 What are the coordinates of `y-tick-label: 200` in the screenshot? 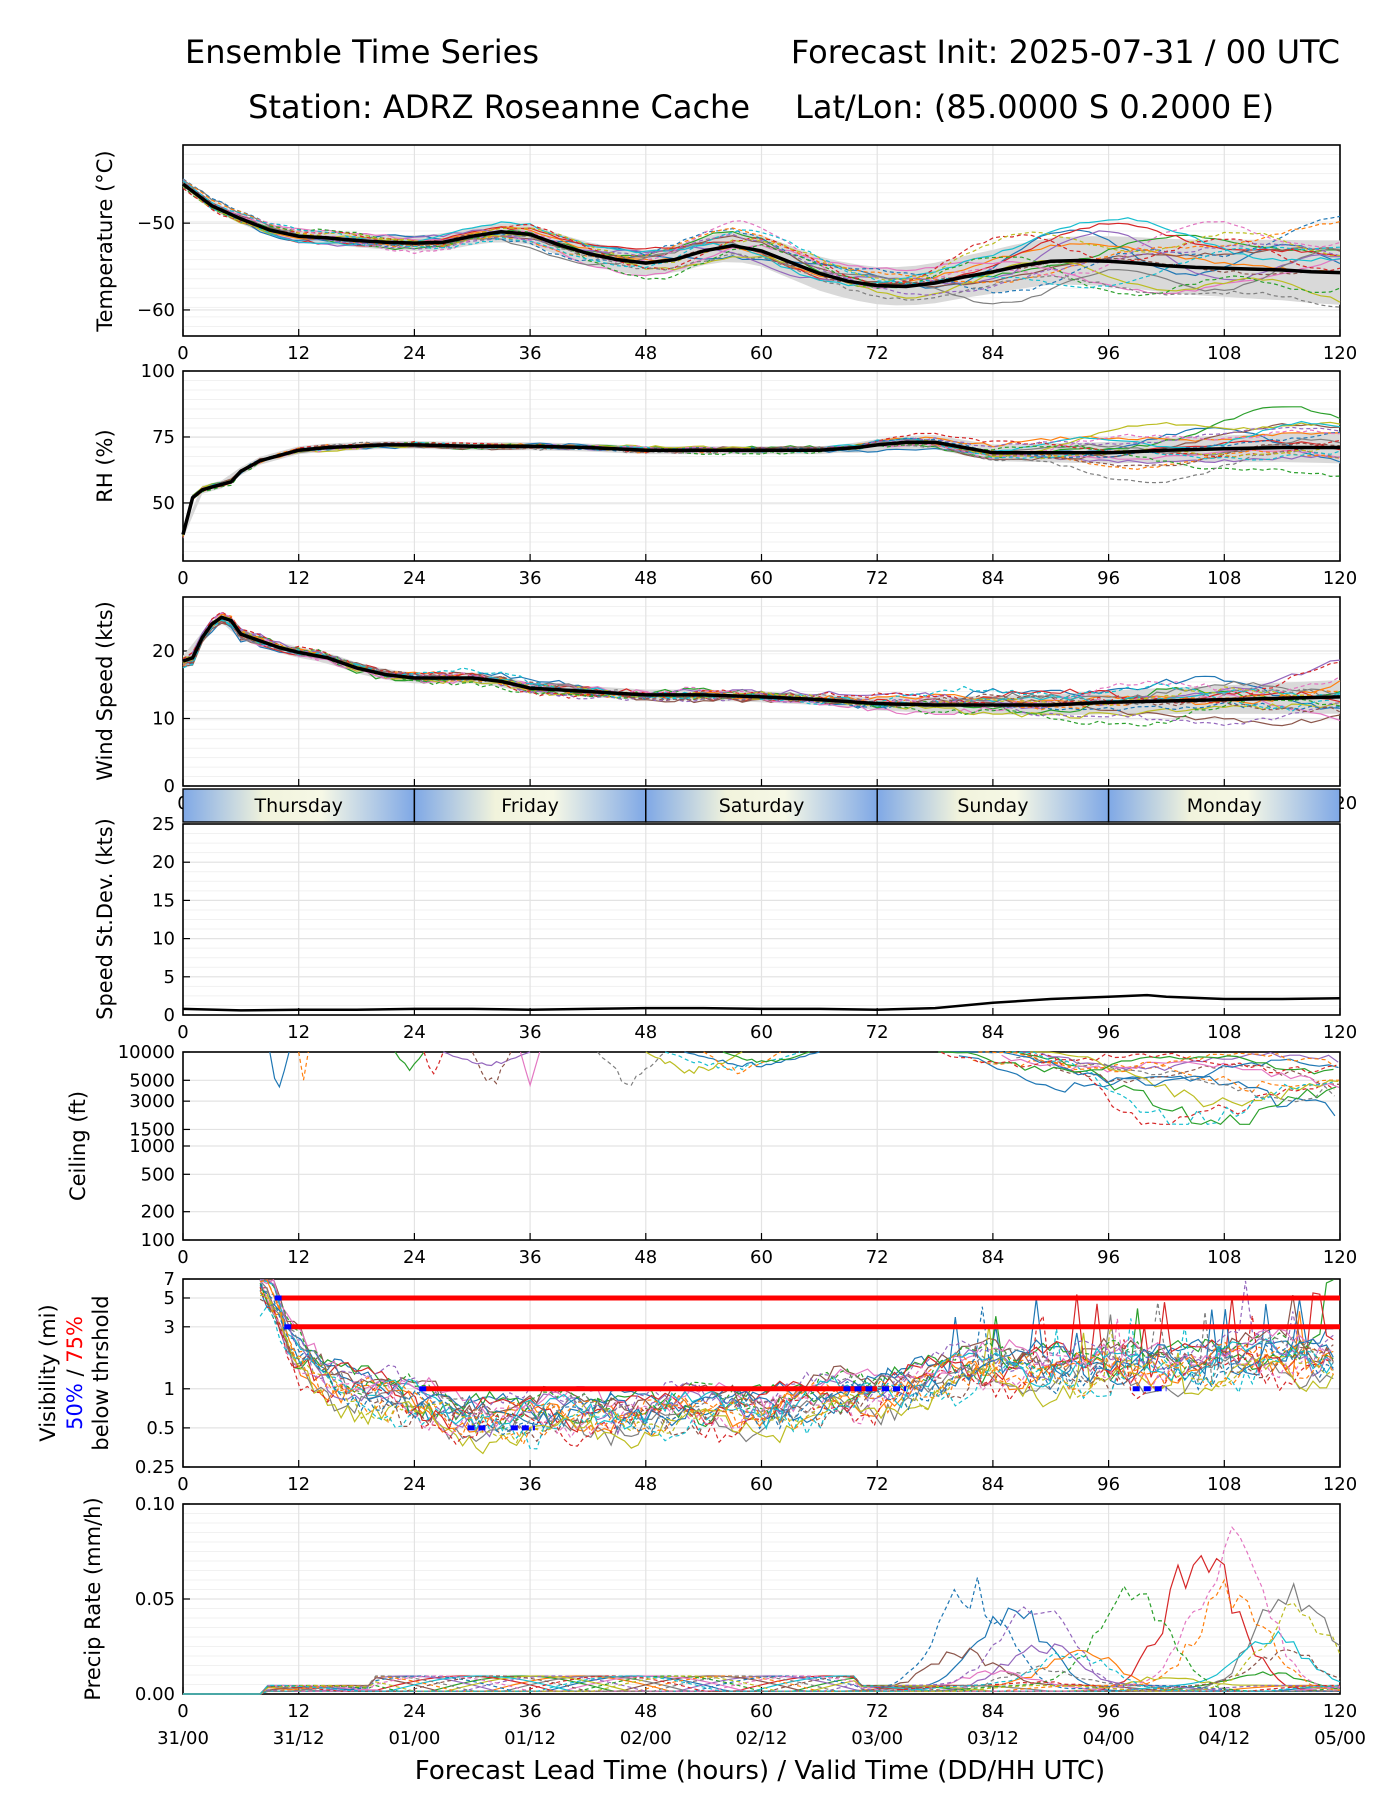 It's located at (158, 1212).